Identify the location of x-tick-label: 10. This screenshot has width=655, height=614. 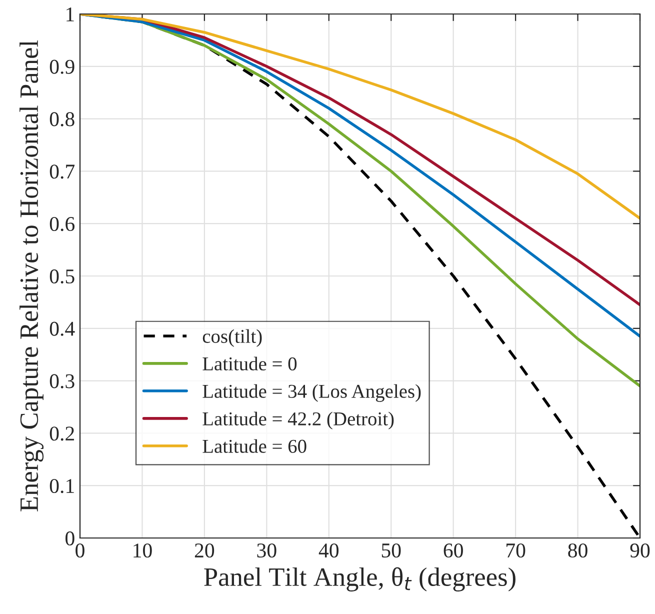
(143, 550).